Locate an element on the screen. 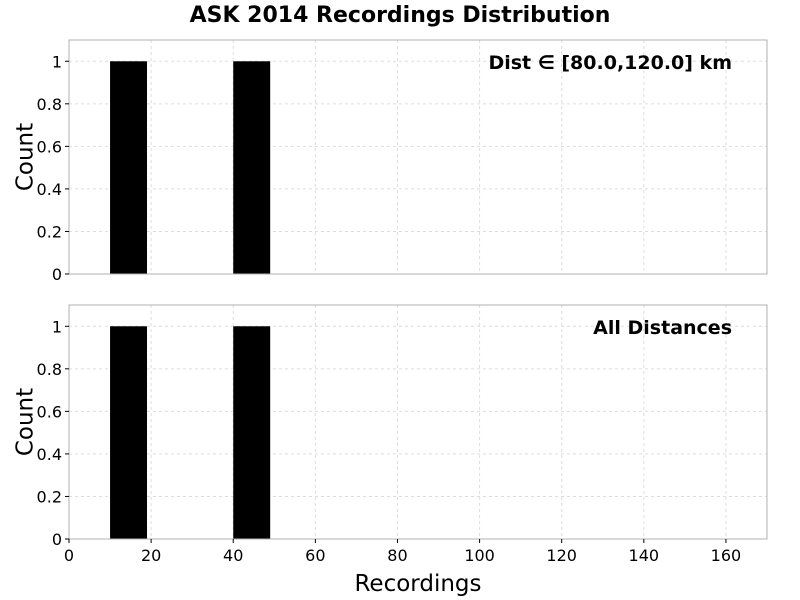 The image size is (800, 600). x-tick-label: 60 is located at coordinates (315, 555).